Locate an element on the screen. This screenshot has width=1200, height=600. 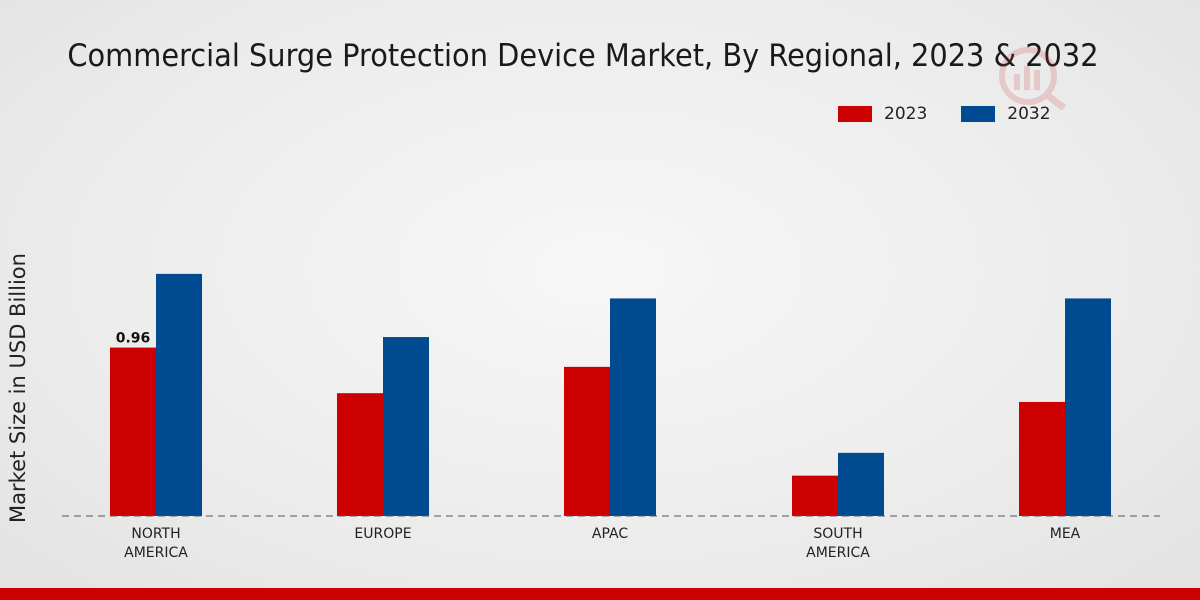
x-tick-label: EUROPE is located at coordinates (382, 534).